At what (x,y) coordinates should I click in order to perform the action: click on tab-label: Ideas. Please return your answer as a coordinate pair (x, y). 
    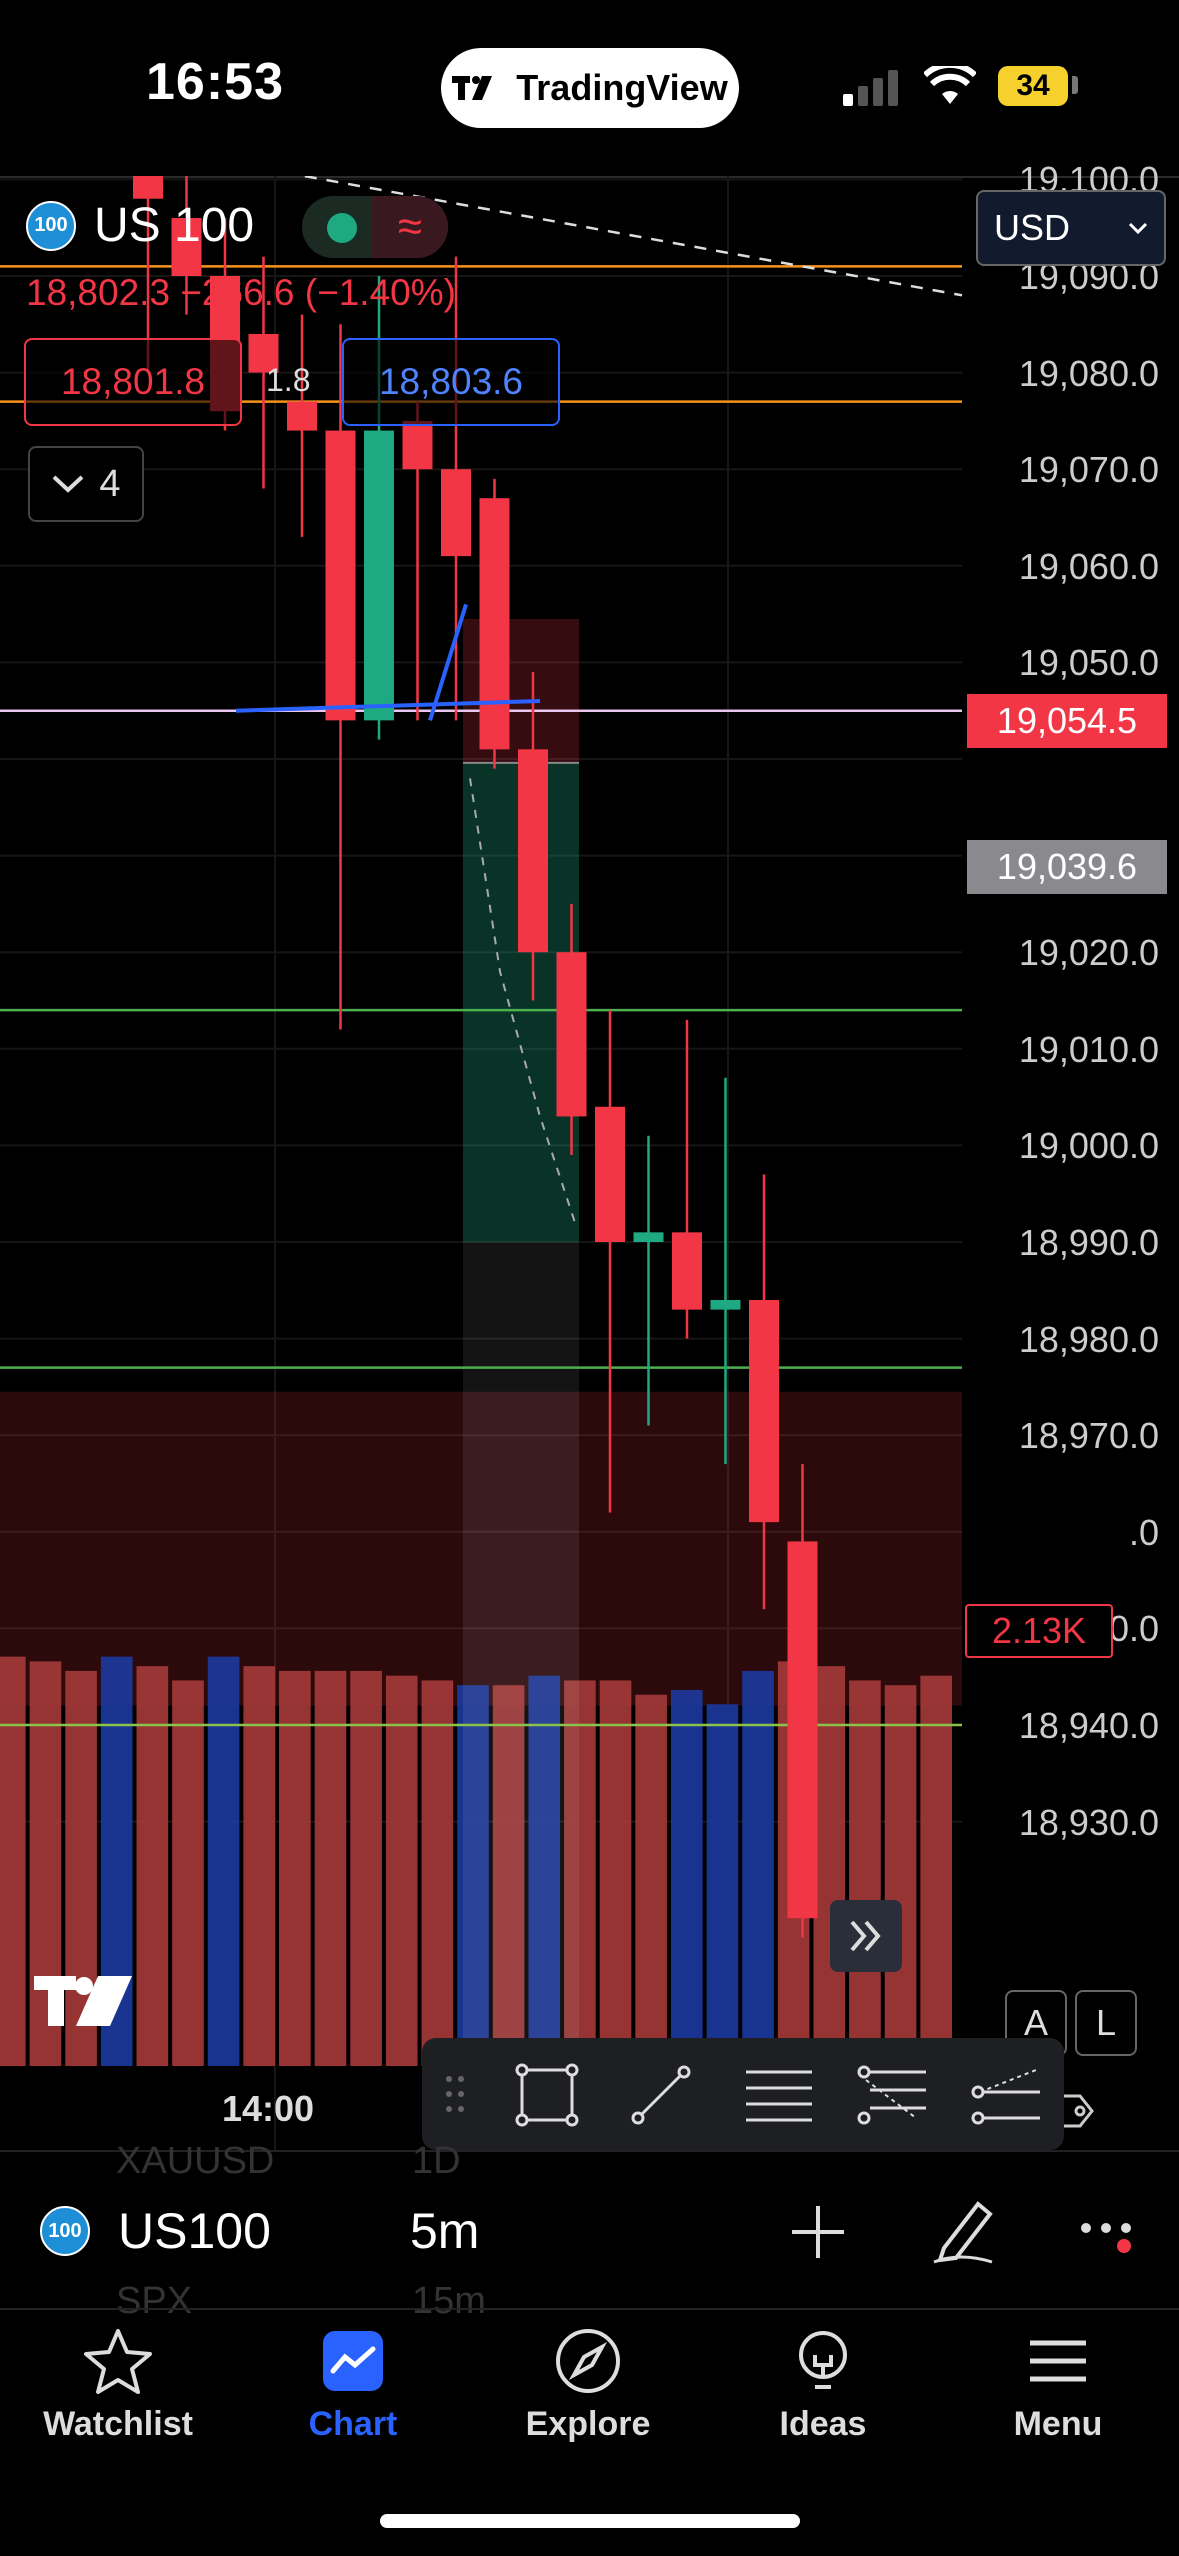
    Looking at the image, I should click on (823, 2424).